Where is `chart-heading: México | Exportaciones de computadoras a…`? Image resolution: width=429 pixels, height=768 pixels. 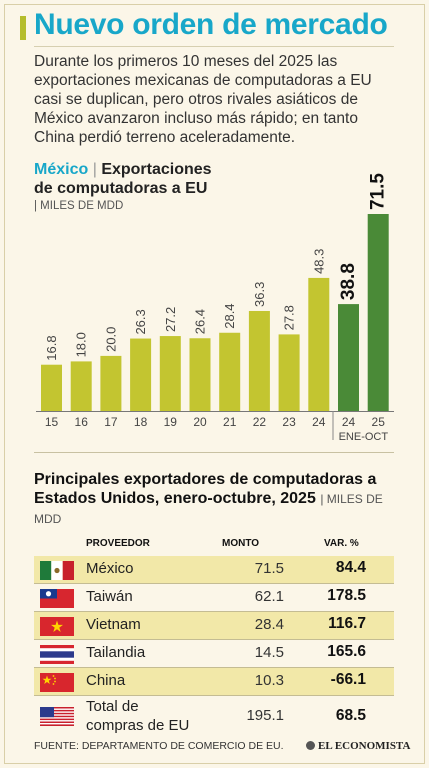 chart-heading: México | Exportaciones de computadoras a… is located at coordinates (123, 179).